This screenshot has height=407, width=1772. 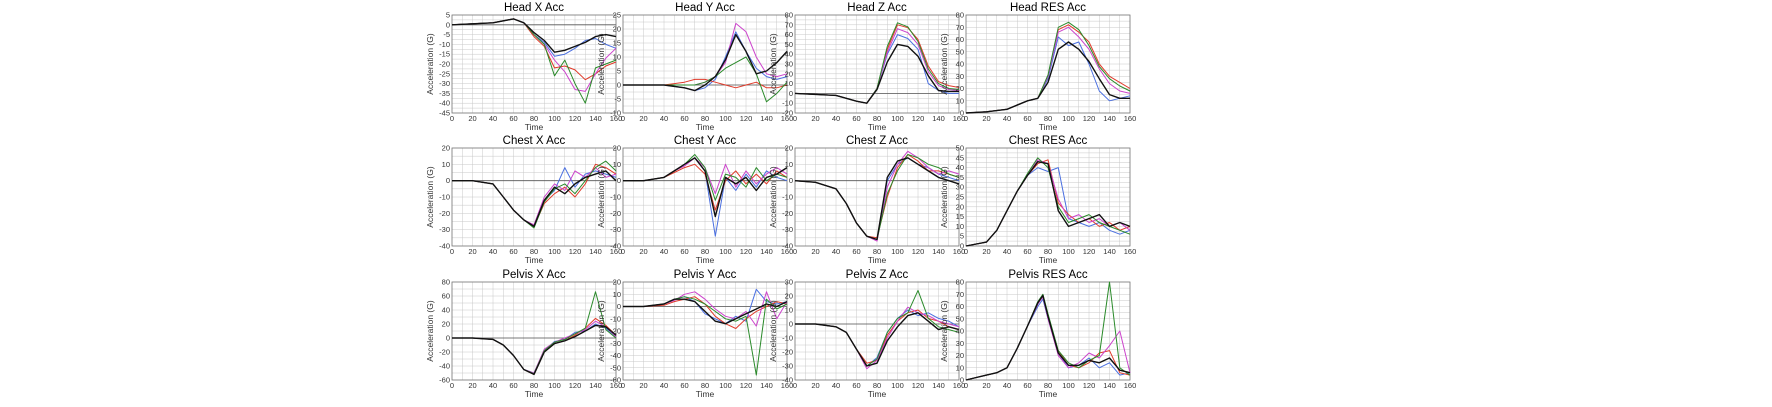 I want to click on y-tick-label: 70, so click(x=960, y=294).